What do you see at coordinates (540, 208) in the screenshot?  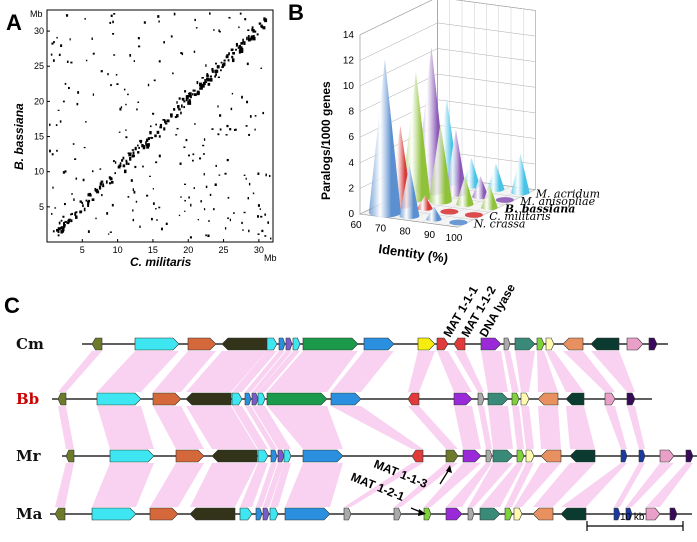 I see `species-label: B. bassiana` at bounding box center [540, 208].